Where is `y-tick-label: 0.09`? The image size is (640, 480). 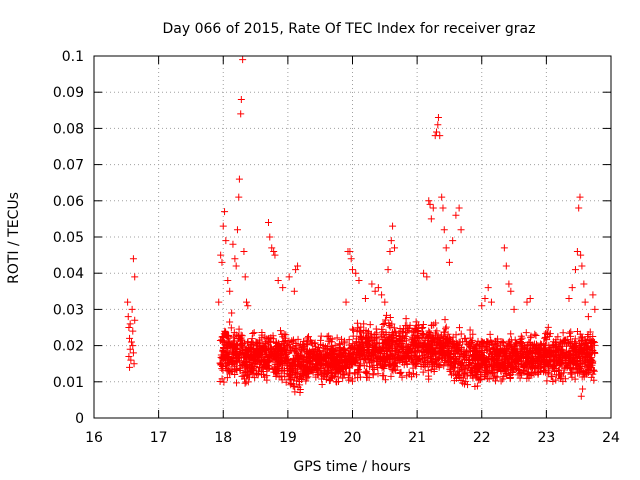 y-tick-label: 0.09 is located at coordinates (68, 93).